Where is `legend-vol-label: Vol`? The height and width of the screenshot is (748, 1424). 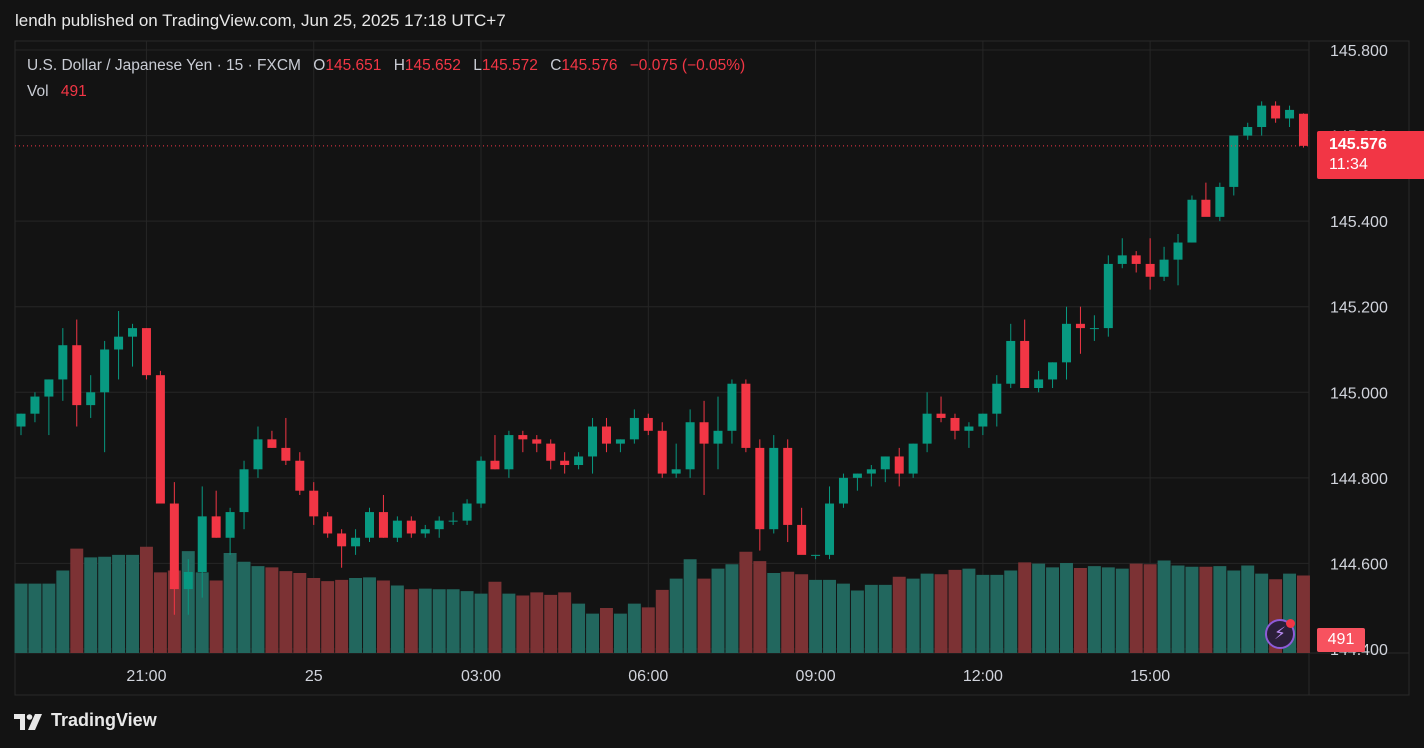 legend-vol-label: Vol is located at coordinates (38, 91).